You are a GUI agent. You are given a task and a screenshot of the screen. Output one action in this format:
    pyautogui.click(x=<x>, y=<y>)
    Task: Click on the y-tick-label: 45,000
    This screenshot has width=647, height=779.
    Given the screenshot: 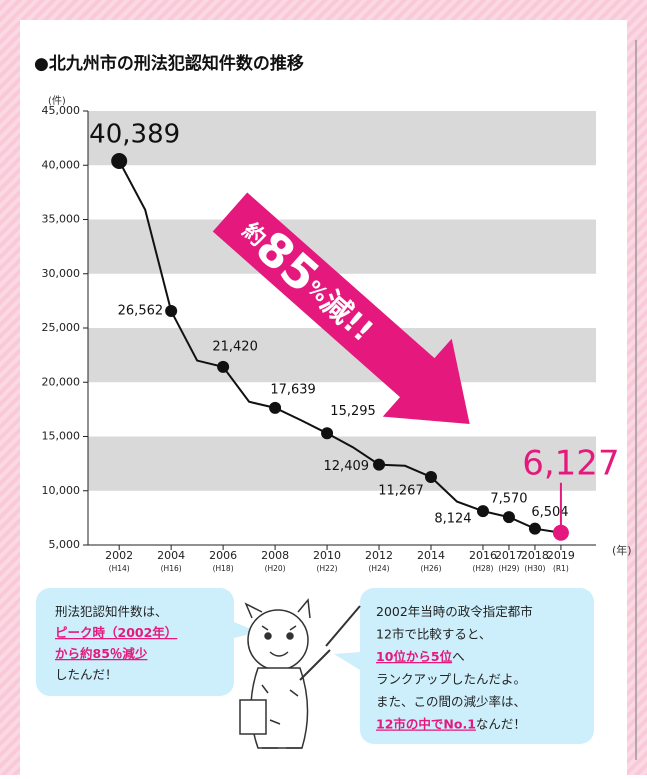 What is the action you would take?
    pyautogui.click(x=61, y=110)
    